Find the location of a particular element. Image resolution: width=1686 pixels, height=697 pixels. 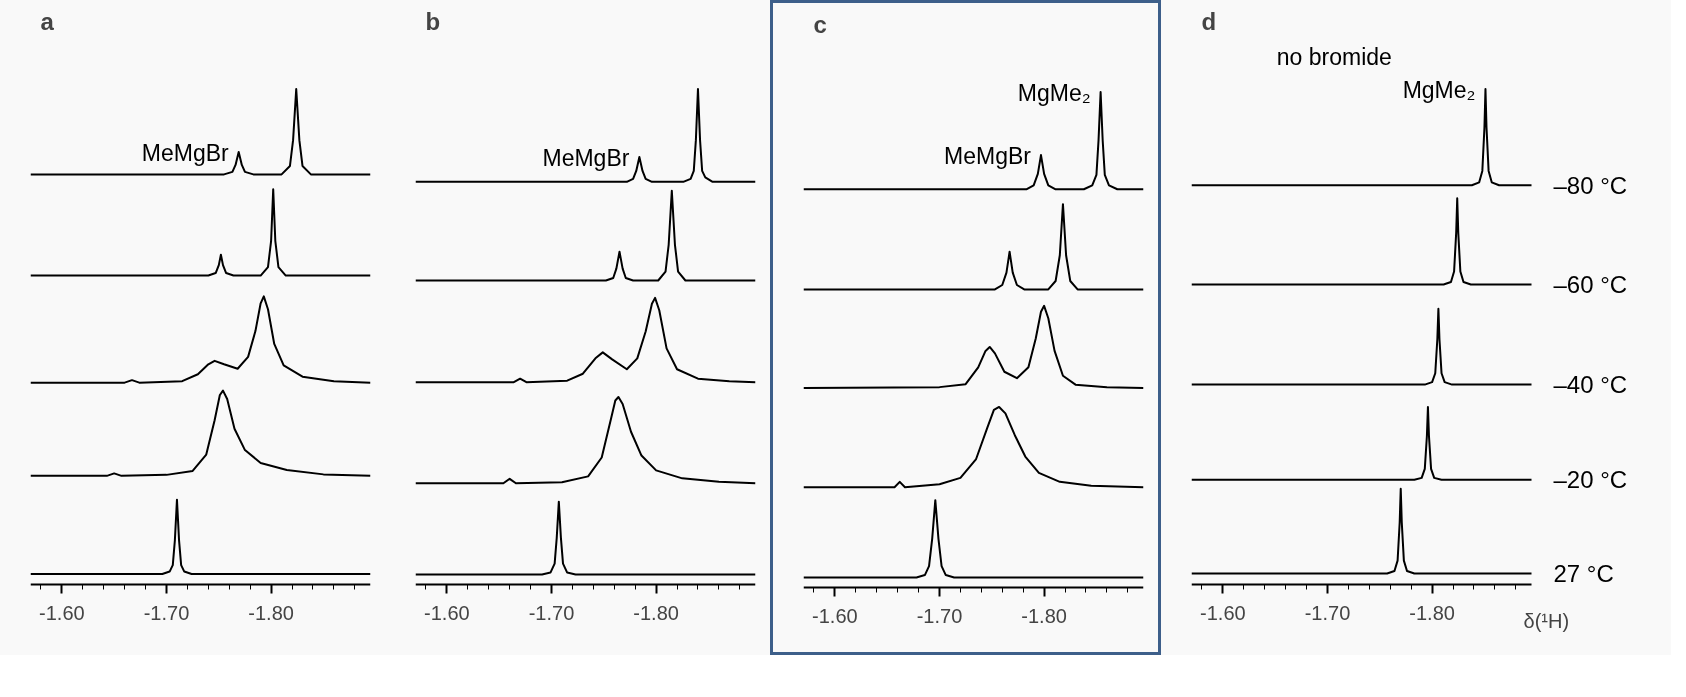

chart-title: c is located at coordinates (820, 24).